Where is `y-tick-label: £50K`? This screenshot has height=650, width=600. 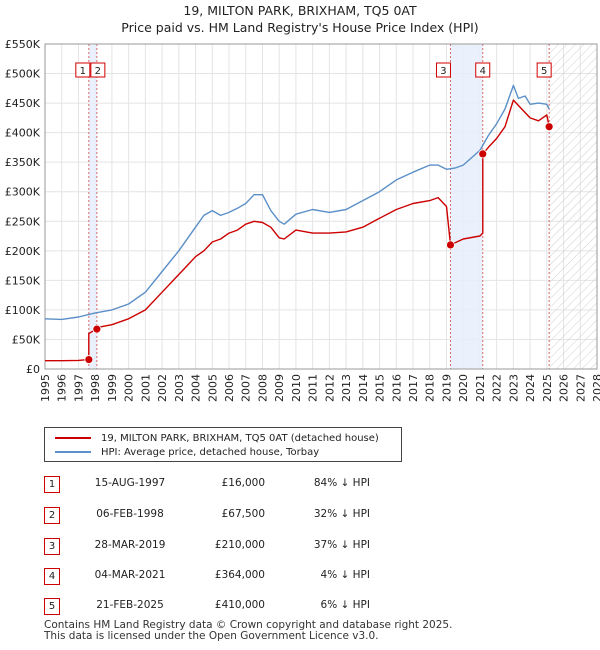 y-tick-label: £50K is located at coordinates (26, 339).